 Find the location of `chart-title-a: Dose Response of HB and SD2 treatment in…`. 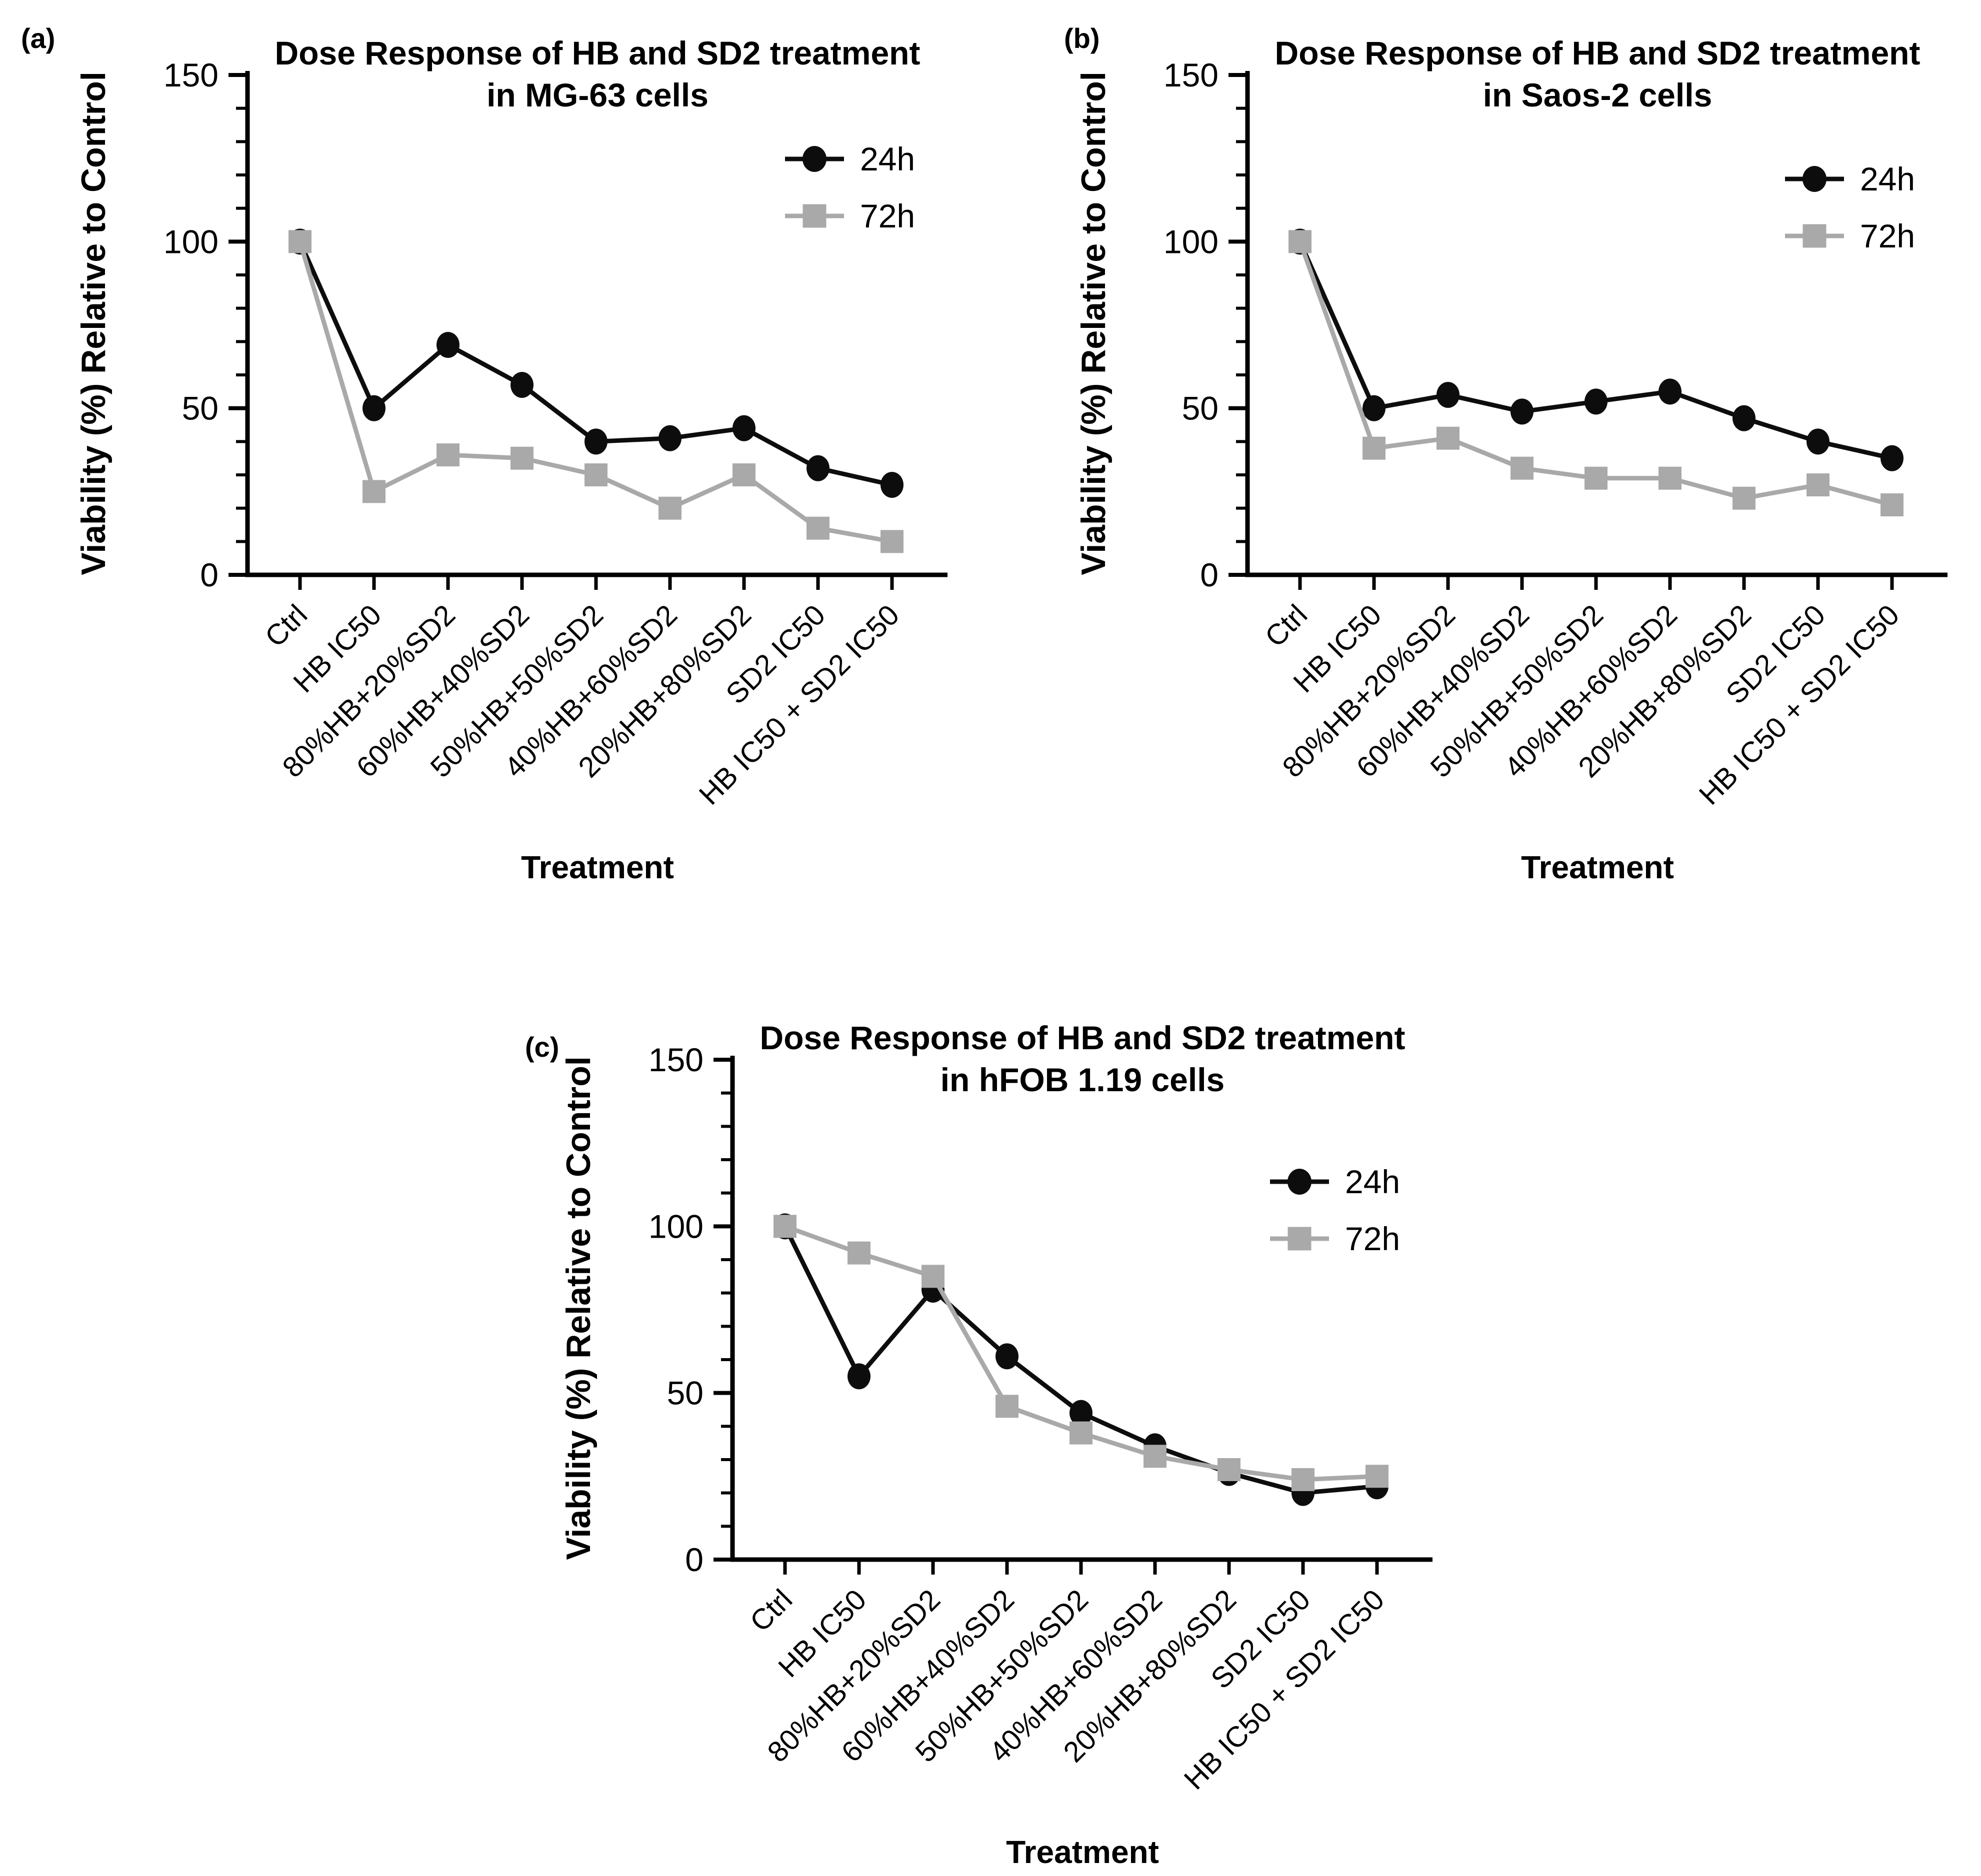

chart-title-a: Dose Response of HB and SD2 treatment in… is located at coordinates (598, 74).